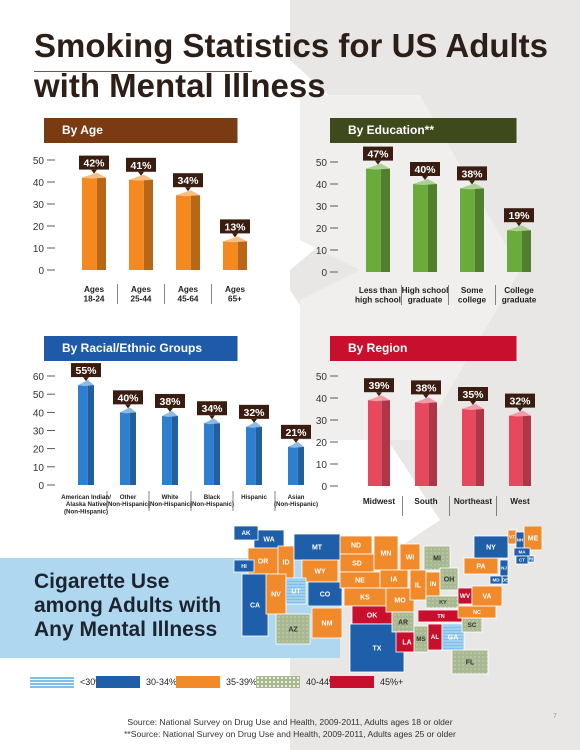  Describe the element at coordinates (477, 613) in the screenshot. I see `state-label: NC` at that location.